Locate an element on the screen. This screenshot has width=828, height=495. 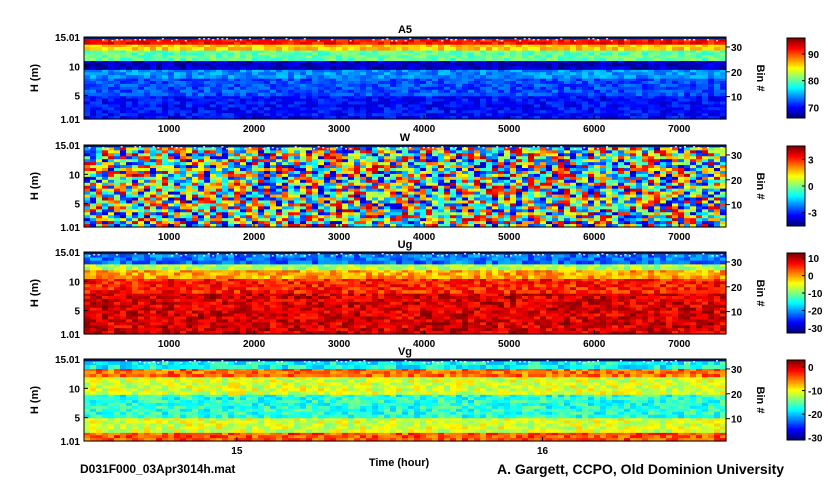
panel-title: A5 is located at coordinates (405, 30).